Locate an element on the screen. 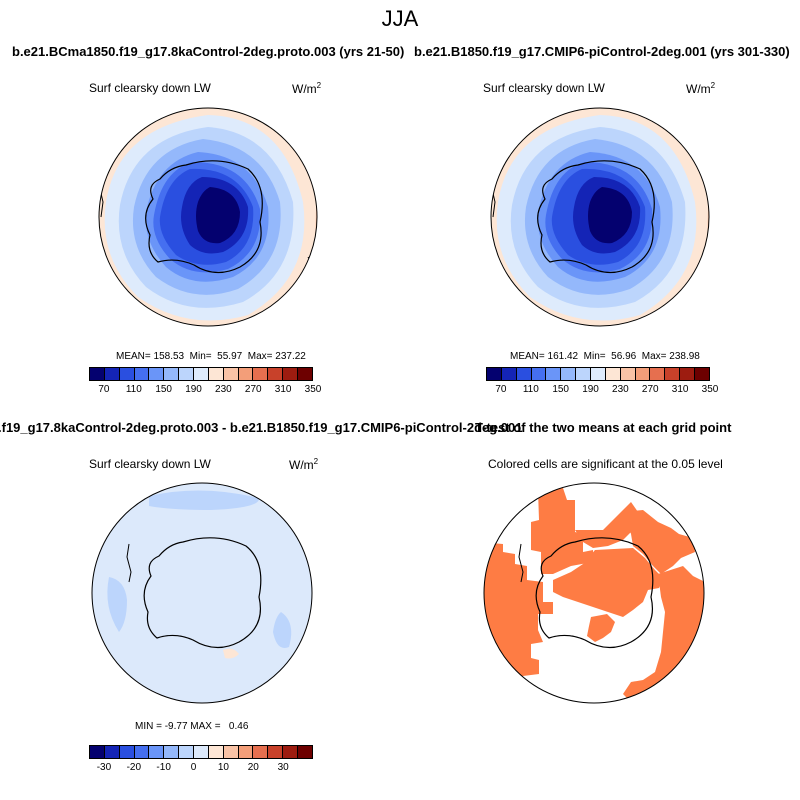 Image resolution: width=800 pixels, height=800 pixels. panel3-positive-patch is located at coordinates (231, 653).